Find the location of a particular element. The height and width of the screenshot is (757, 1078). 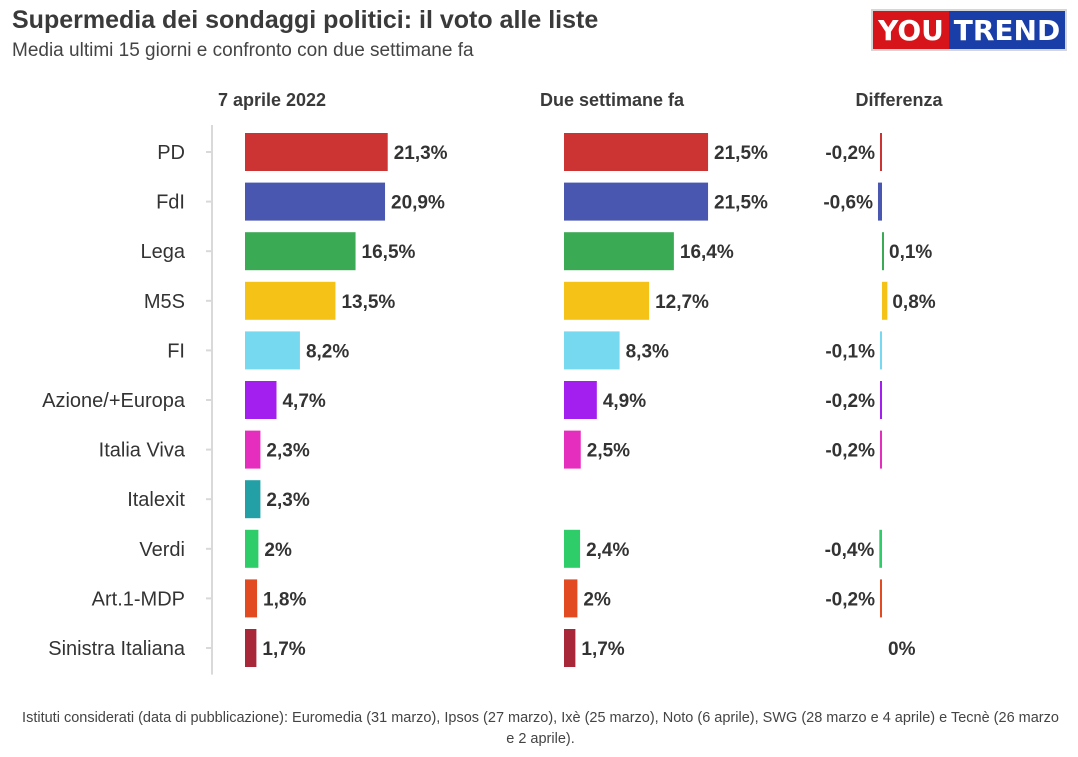

data-label: 1,8% is located at coordinates (284, 599).